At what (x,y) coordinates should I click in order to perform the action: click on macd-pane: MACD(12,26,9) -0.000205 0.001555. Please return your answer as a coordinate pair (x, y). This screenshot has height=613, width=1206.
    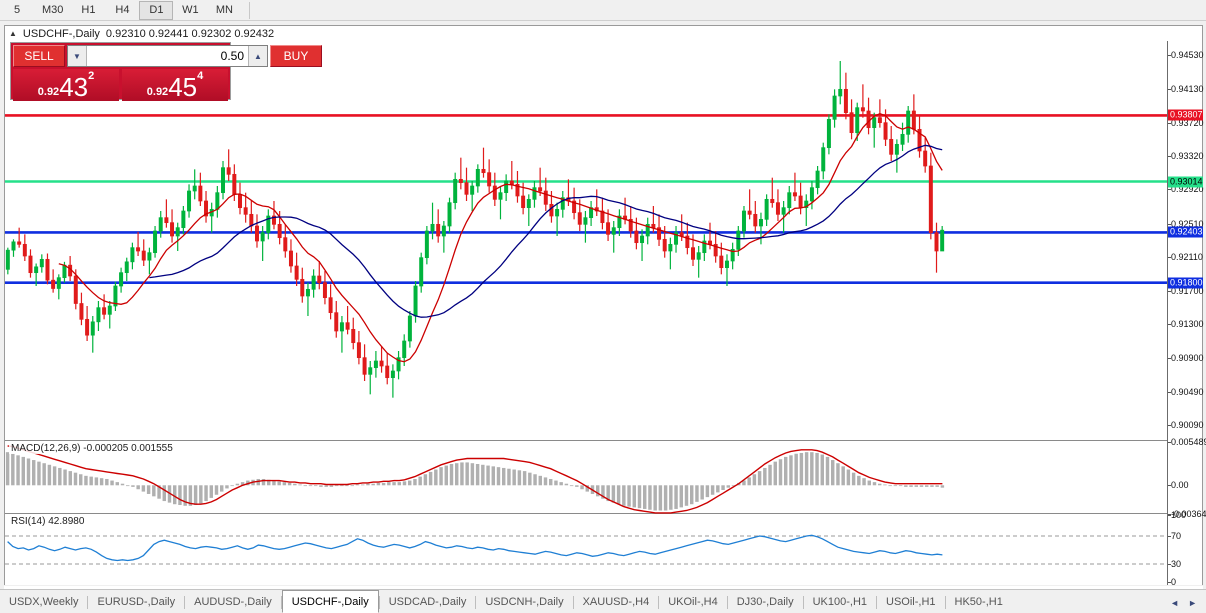
    Looking at the image, I should click on (587, 478).